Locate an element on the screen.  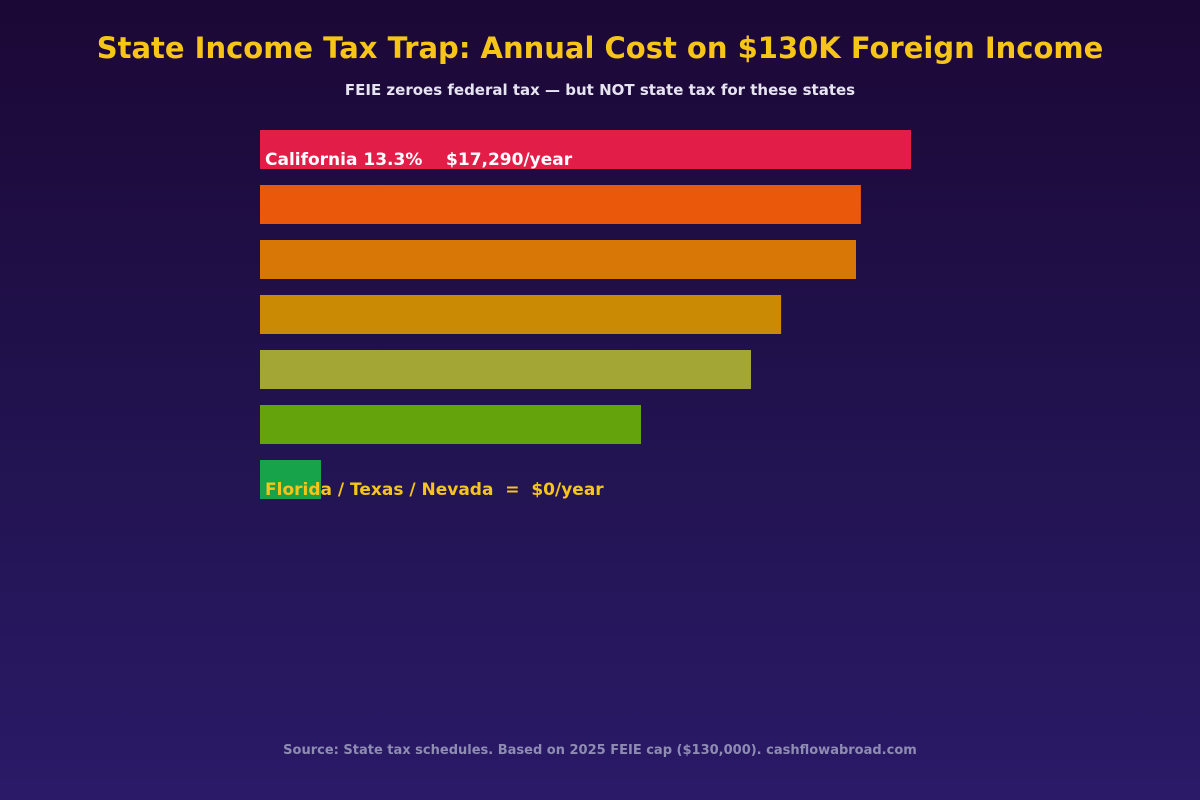
bar-label-7: Florida / Texas / Nevada = $0/year is located at coordinates (434, 490).